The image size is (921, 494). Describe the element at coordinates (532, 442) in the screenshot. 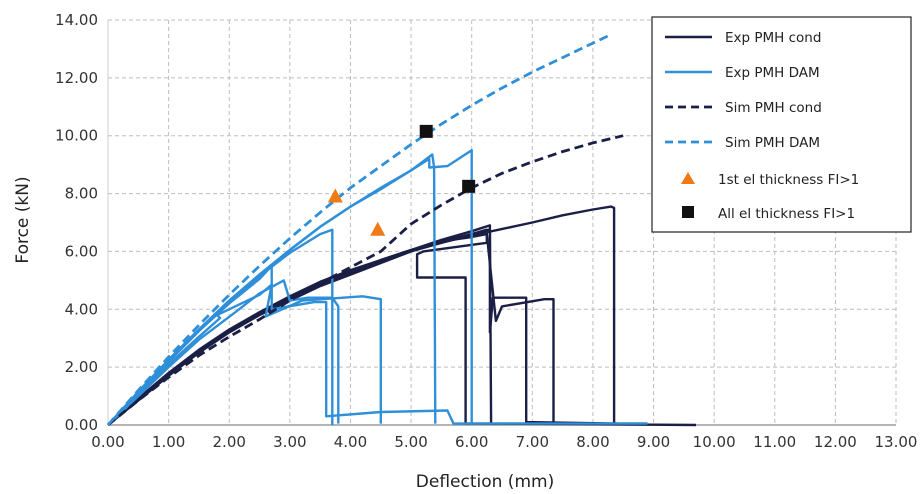

I see `x-tick-label: 7.00` at that location.